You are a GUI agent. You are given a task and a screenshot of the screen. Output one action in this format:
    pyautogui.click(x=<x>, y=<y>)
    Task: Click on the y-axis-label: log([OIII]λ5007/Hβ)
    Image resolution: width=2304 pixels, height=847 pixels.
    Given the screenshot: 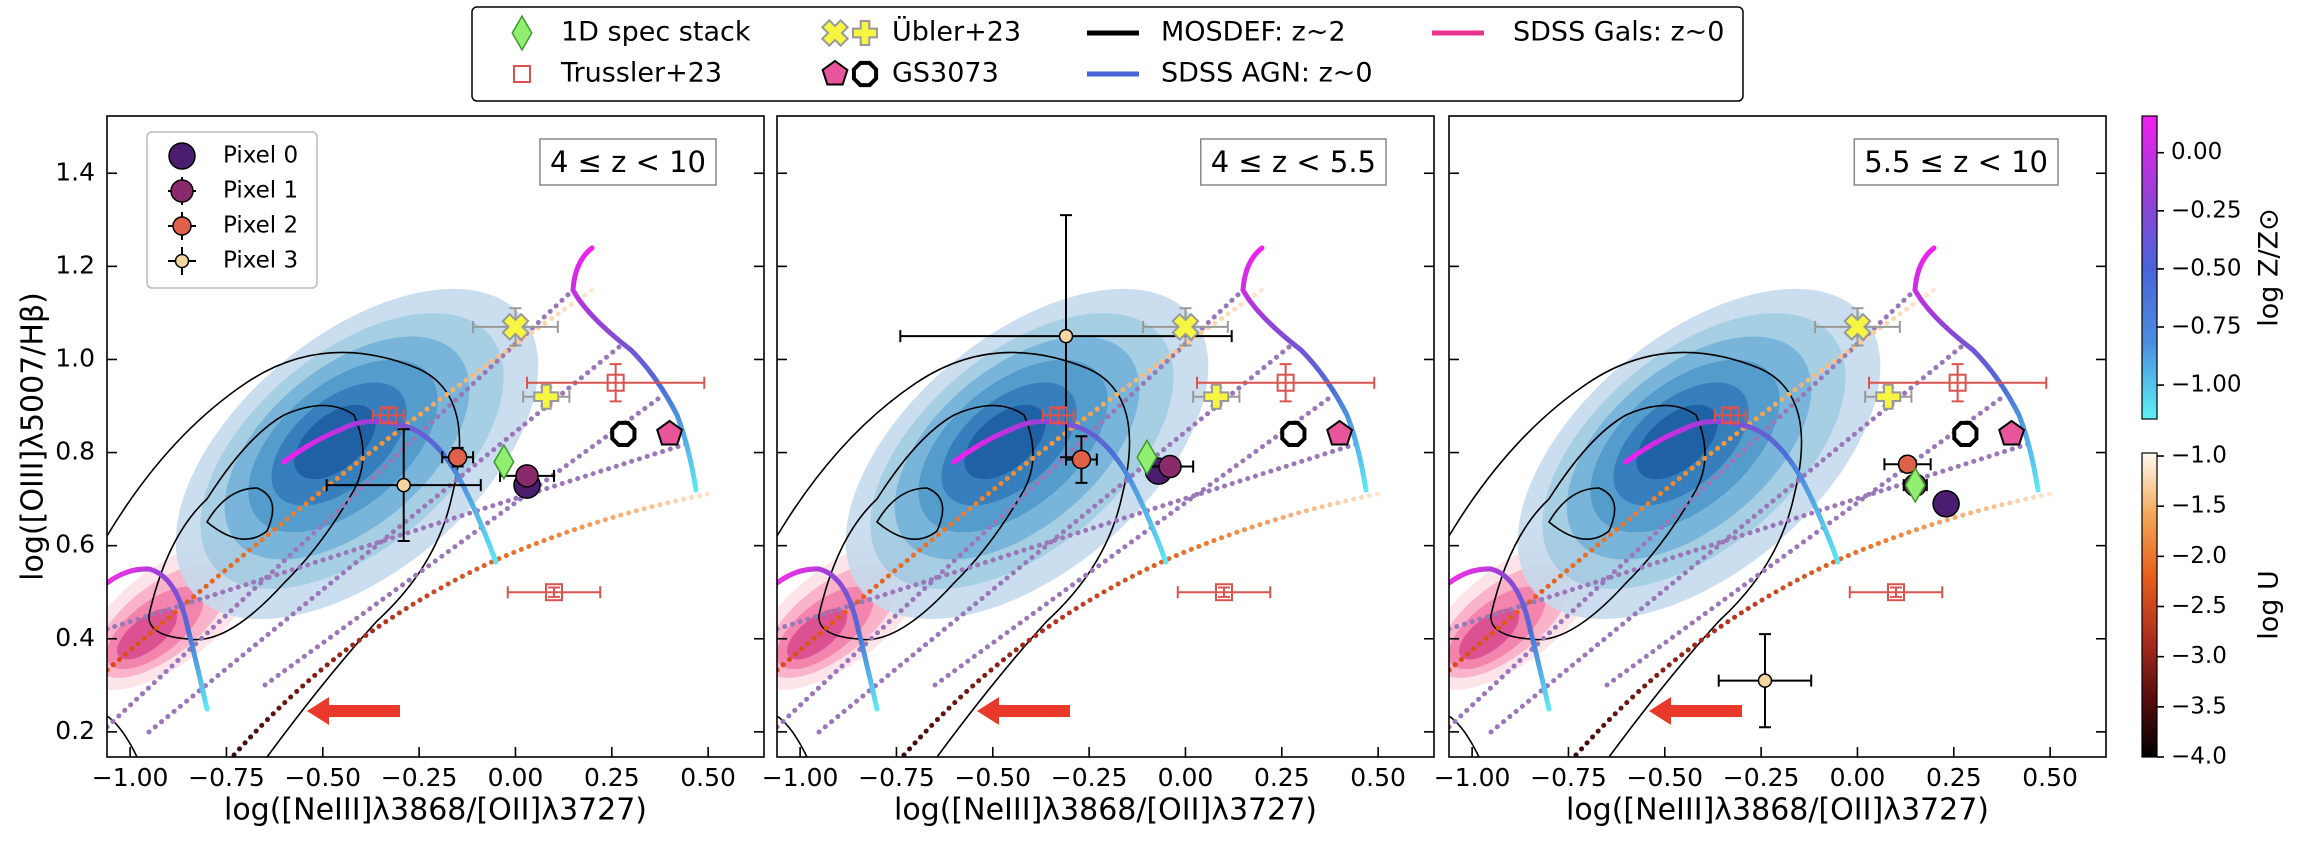 What is the action you would take?
    pyautogui.click(x=33, y=436)
    